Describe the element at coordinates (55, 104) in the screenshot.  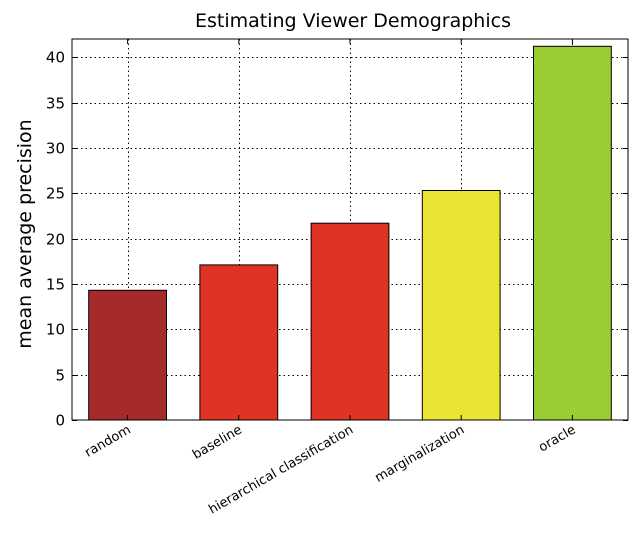
I see `y-tick-label: 35` at that location.